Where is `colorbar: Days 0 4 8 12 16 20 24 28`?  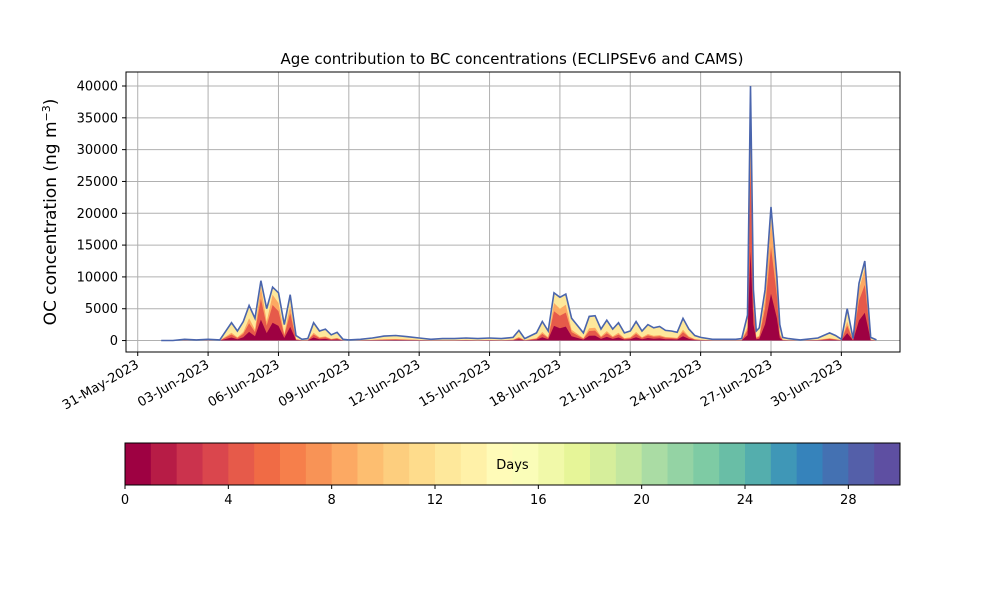
colorbar: Days 0 4 8 12 16 20 24 28 is located at coordinates (511, 475).